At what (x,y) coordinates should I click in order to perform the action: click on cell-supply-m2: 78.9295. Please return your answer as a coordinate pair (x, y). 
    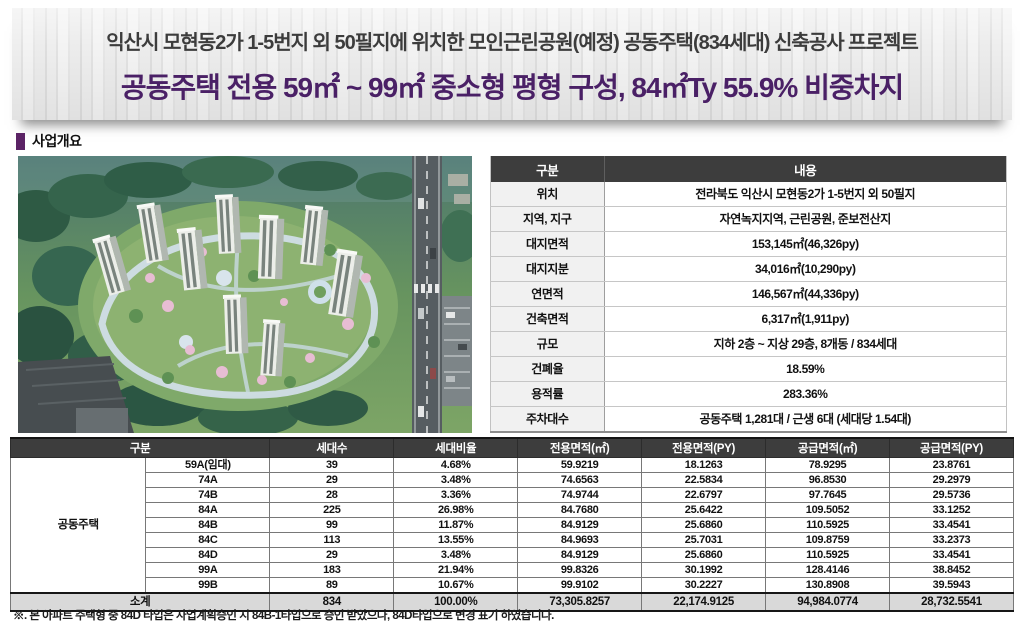
    Looking at the image, I should click on (828, 464).